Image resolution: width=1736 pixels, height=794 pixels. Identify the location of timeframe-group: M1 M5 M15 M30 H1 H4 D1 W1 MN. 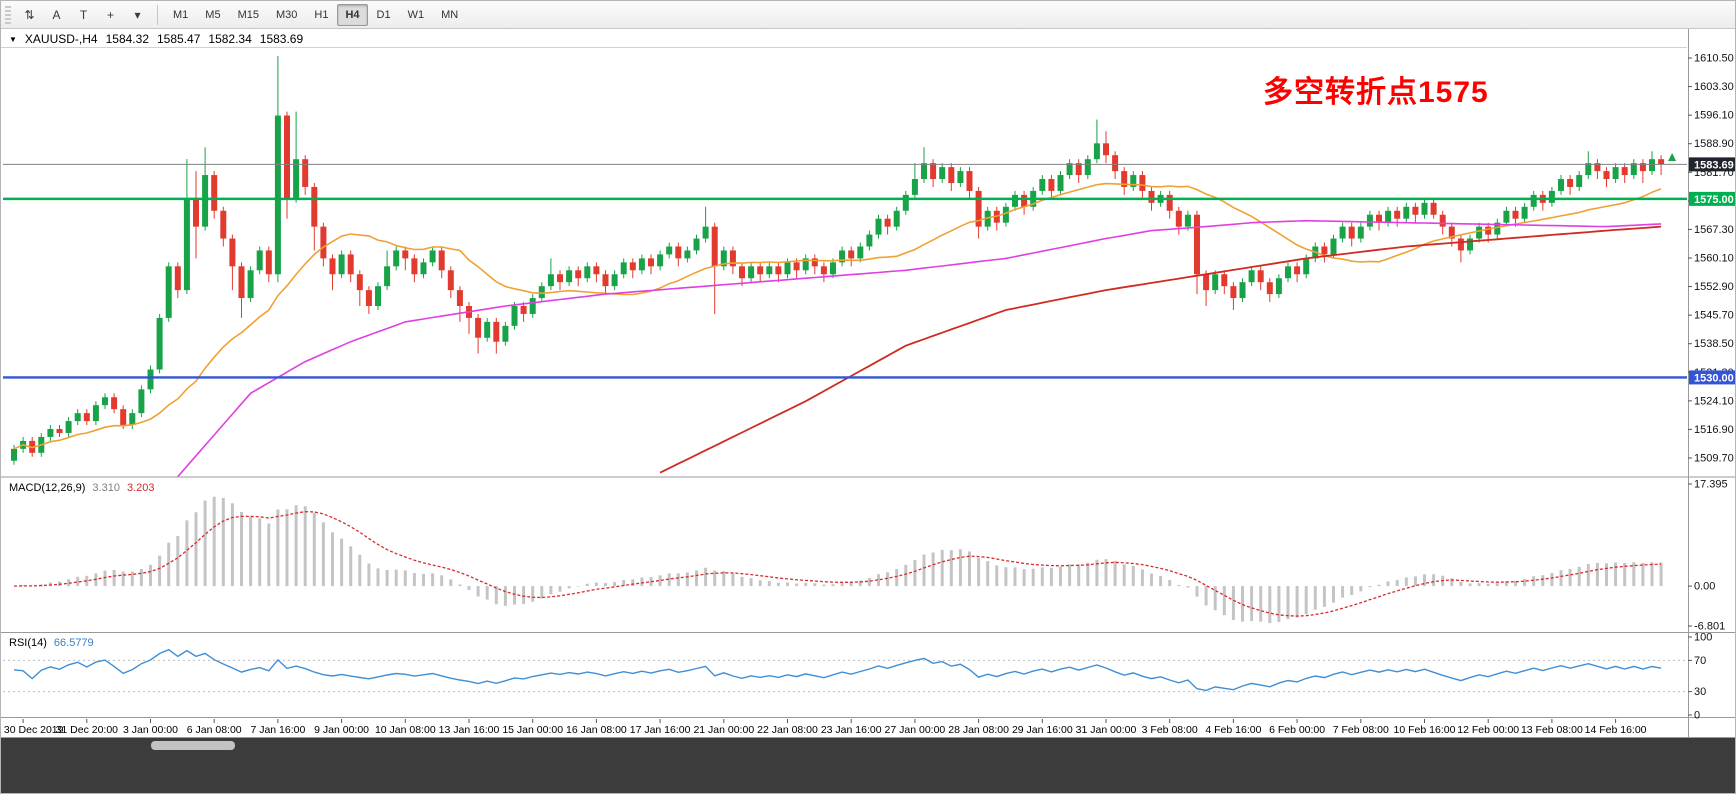
(315, 14).